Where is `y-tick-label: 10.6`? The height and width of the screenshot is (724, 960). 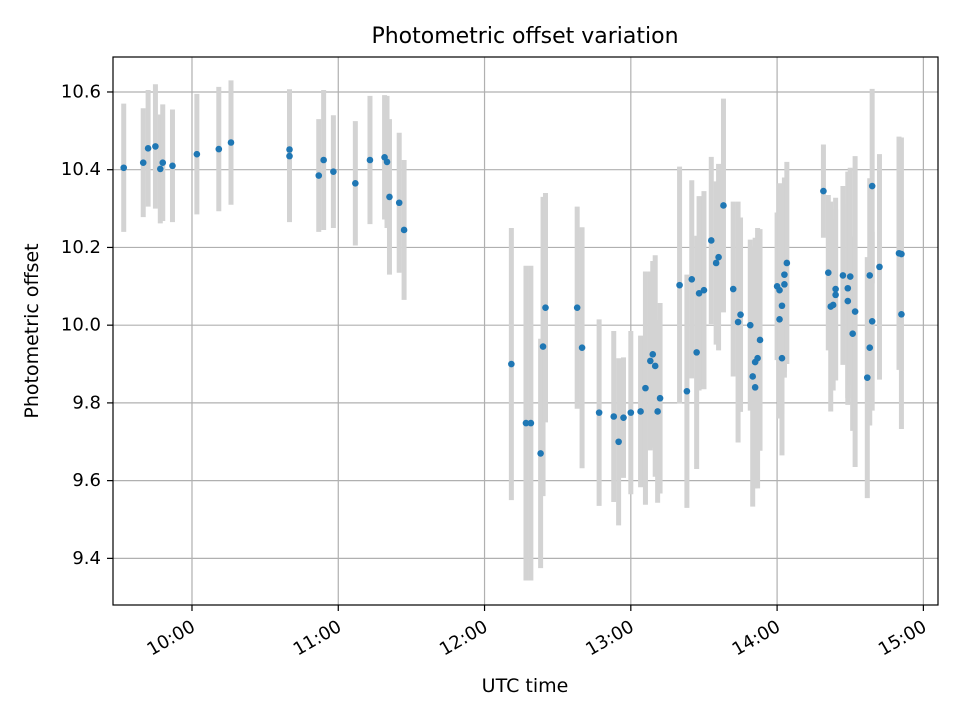 y-tick-label: 10.6 is located at coordinates (81, 91).